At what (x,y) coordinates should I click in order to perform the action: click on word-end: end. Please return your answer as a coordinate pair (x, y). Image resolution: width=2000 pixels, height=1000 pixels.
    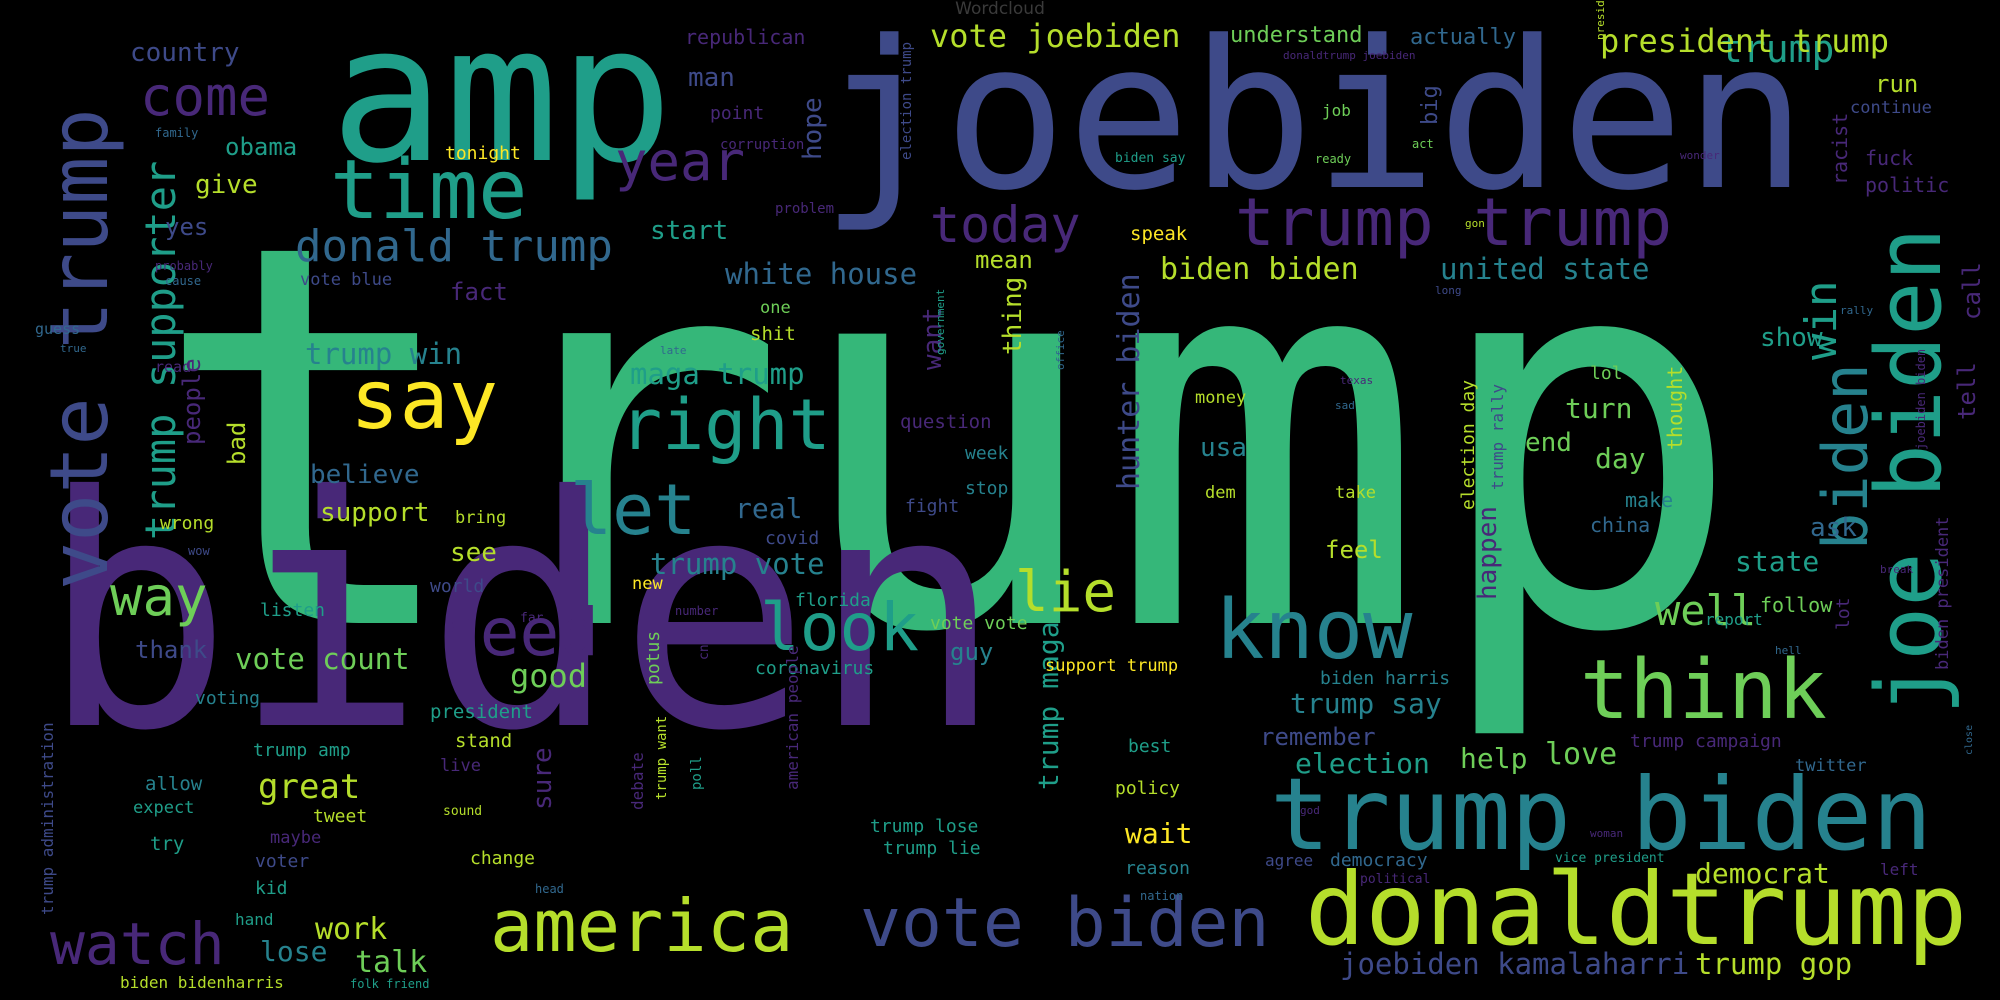
    Looking at the image, I should click on (1548, 443).